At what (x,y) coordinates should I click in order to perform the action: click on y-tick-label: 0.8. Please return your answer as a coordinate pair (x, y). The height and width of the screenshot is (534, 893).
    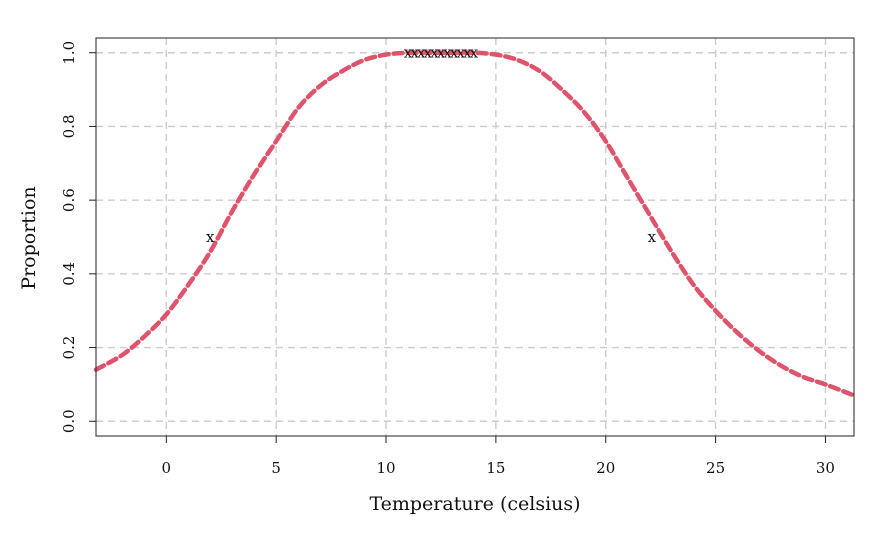
    Looking at the image, I should click on (69, 127).